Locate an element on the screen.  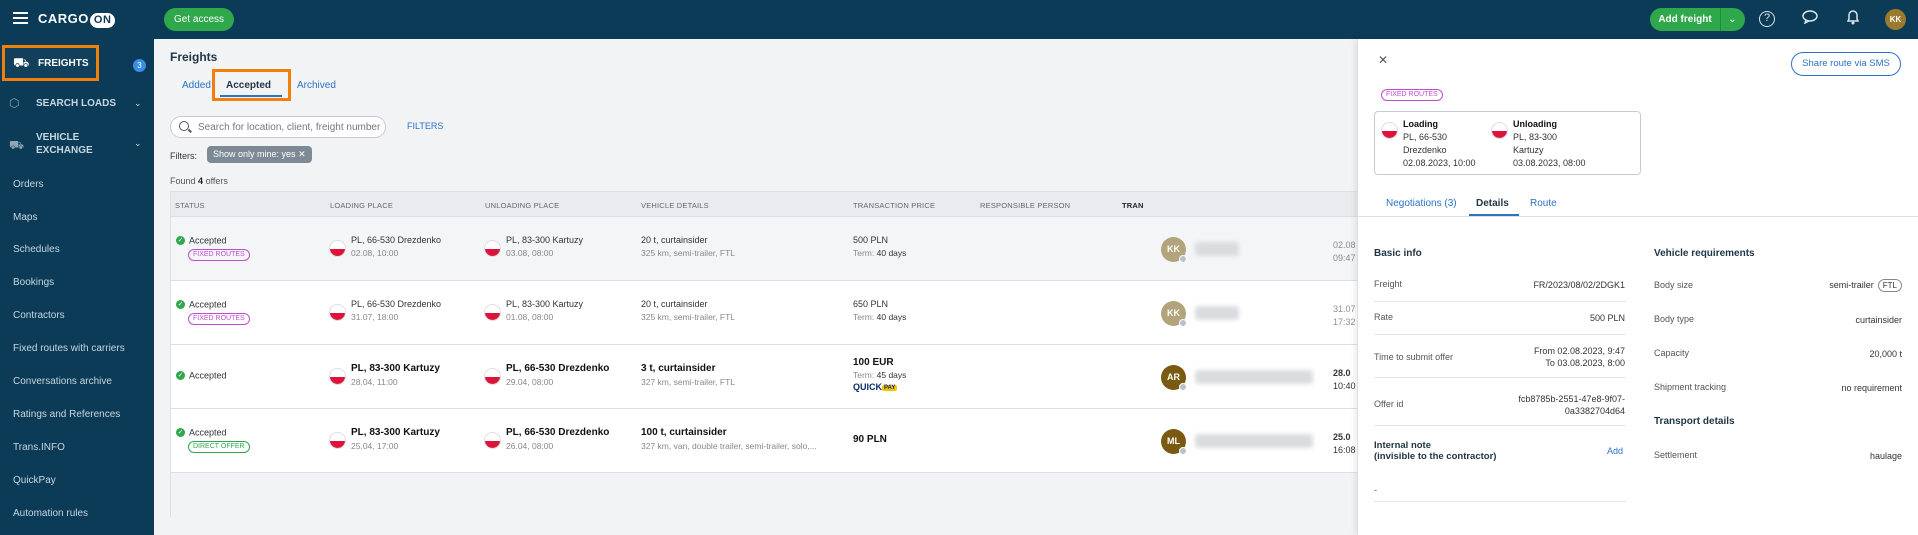
sidebar-item-vehicle-exchange: ⛟ VEHICLE EXCHANGE ⌄ is located at coordinates (75, 144).